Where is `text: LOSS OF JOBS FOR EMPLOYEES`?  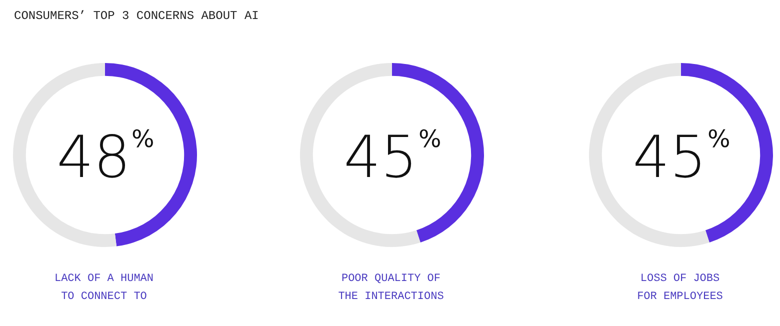 text: LOSS OF JOBS FOR EMPLOYEES is located at coordinates (680, 288).